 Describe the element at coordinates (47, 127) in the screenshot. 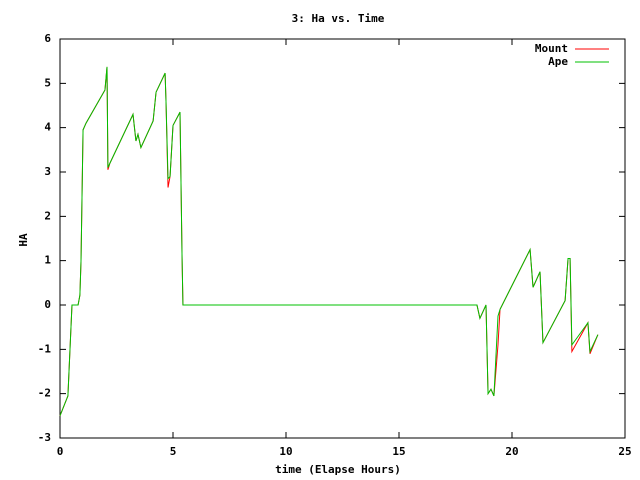

I see `y-tick-label: 4` at that location.